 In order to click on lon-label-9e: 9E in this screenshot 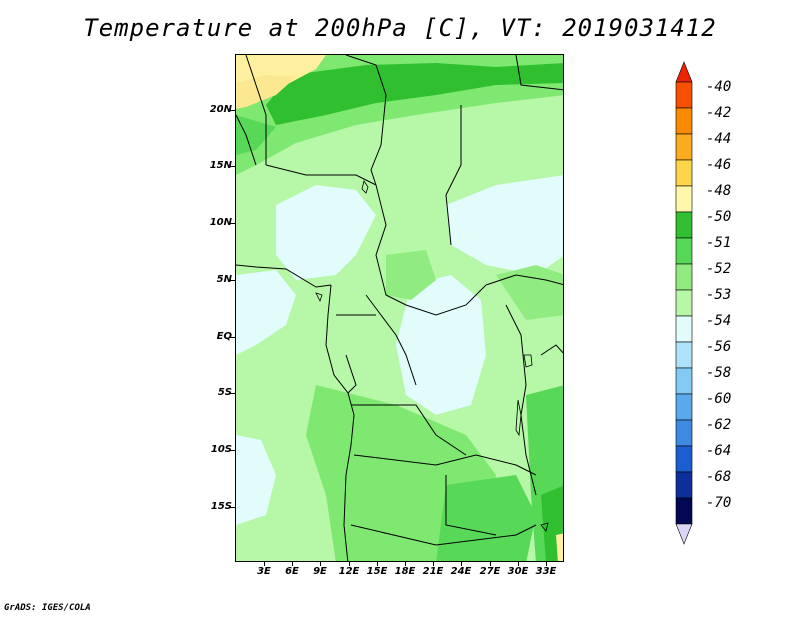, I will do `click(320, 571)`.